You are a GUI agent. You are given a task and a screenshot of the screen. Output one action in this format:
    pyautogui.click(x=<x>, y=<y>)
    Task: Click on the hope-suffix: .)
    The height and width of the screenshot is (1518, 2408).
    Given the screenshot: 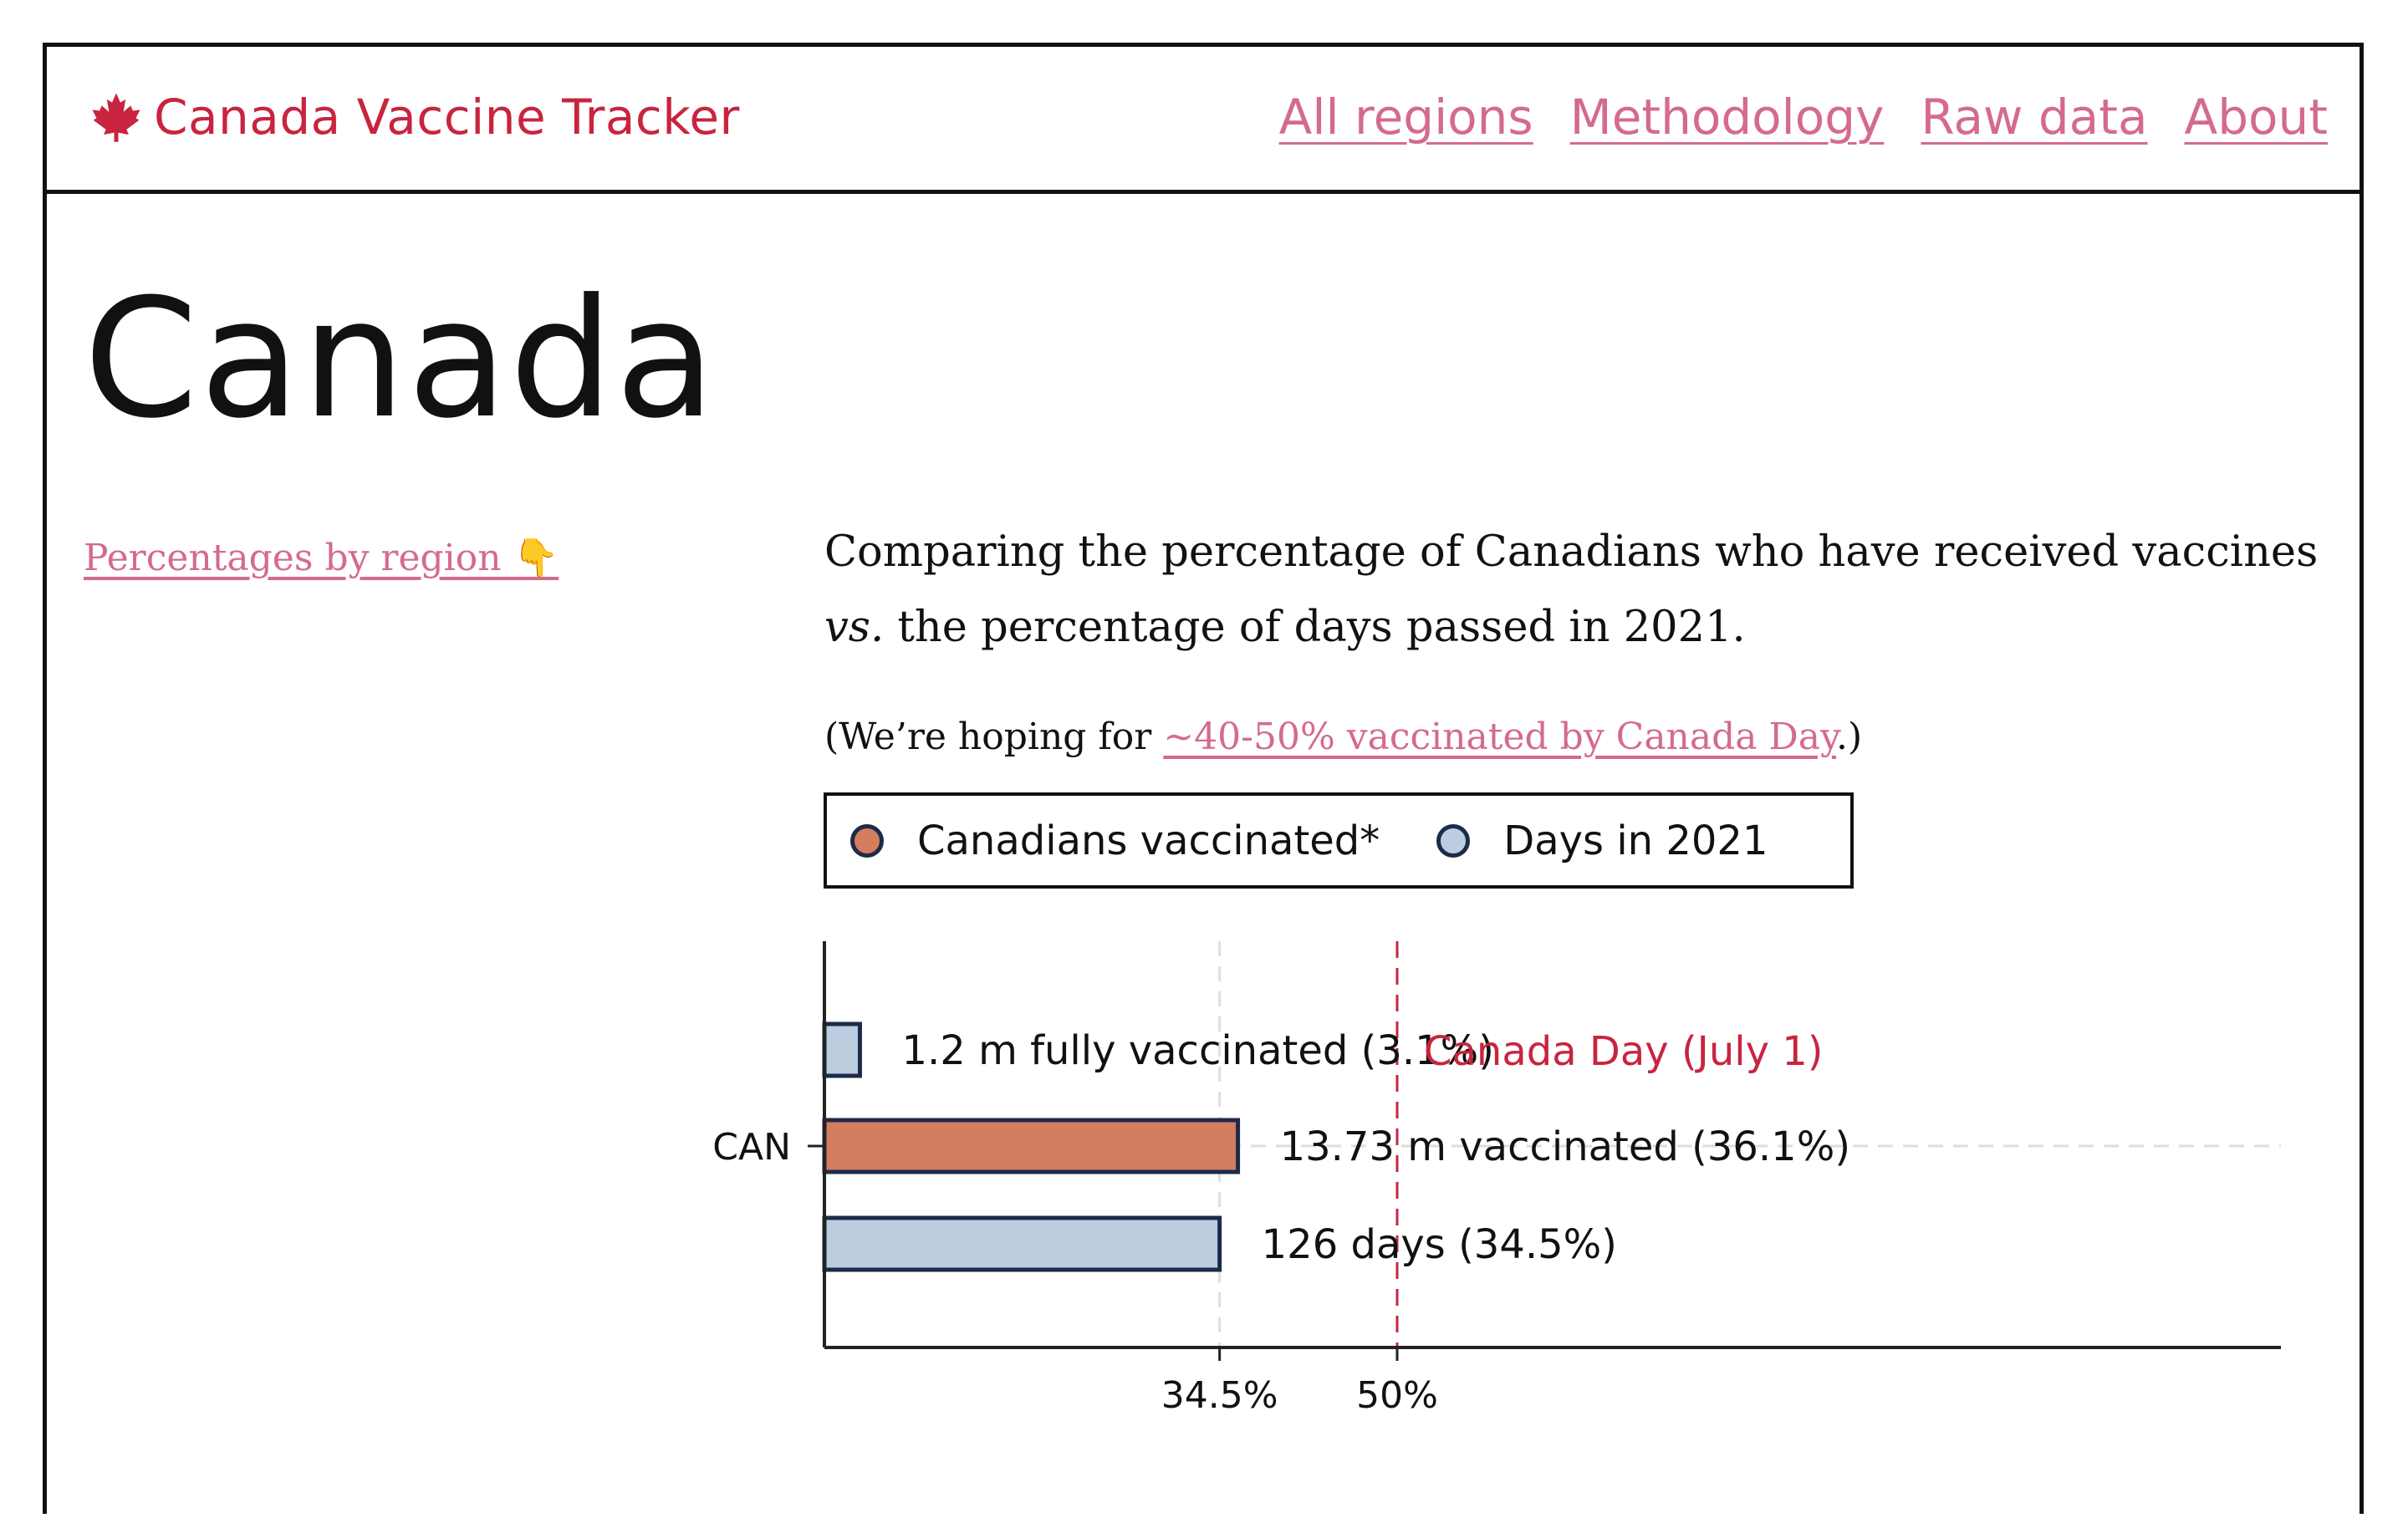 What is the action you would take?
    pyautogui.click(x=1849, y=737)
    